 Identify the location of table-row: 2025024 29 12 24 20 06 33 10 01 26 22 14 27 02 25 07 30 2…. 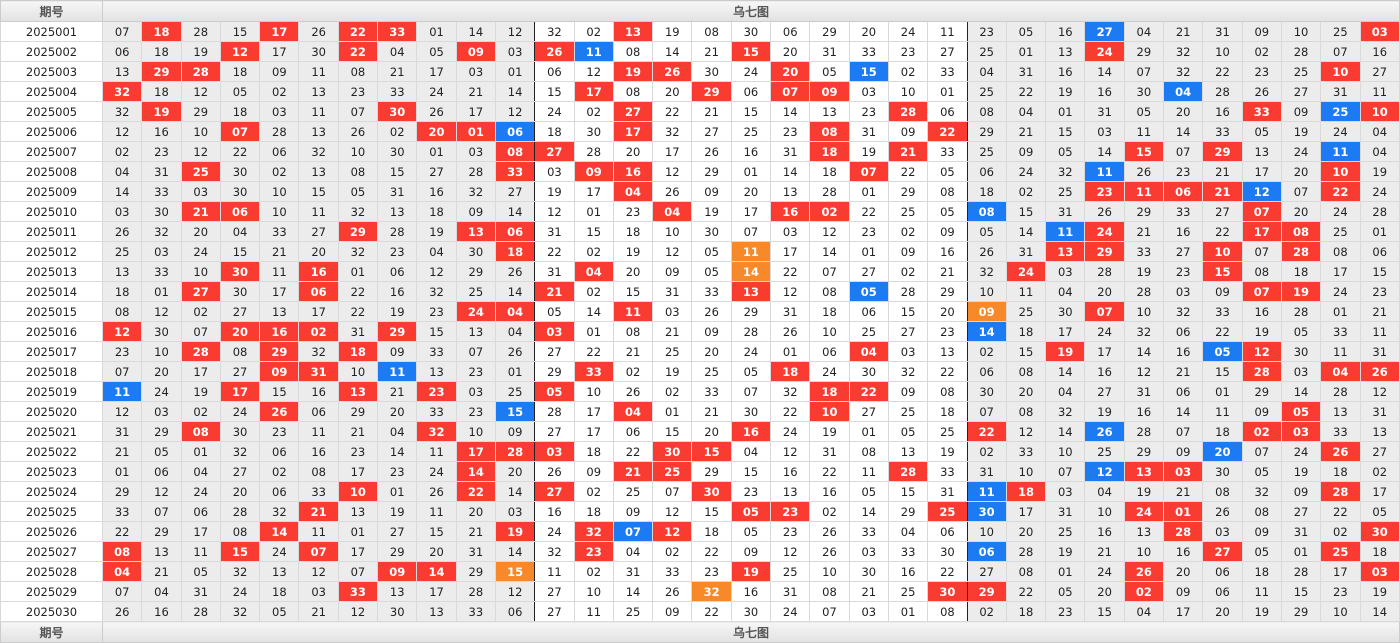
(700, 491).